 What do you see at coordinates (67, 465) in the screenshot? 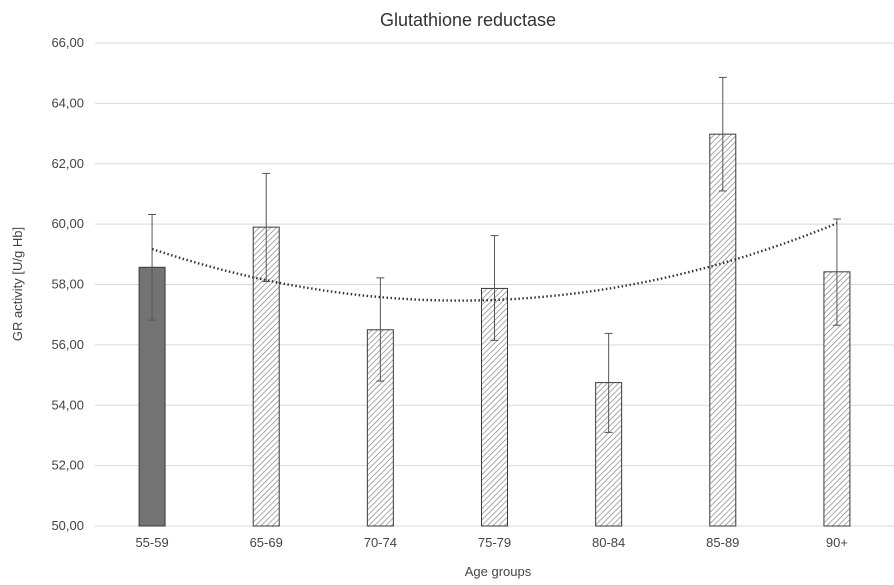
I see `y-tick-label: 52,00` at bounding box center [67, 465].